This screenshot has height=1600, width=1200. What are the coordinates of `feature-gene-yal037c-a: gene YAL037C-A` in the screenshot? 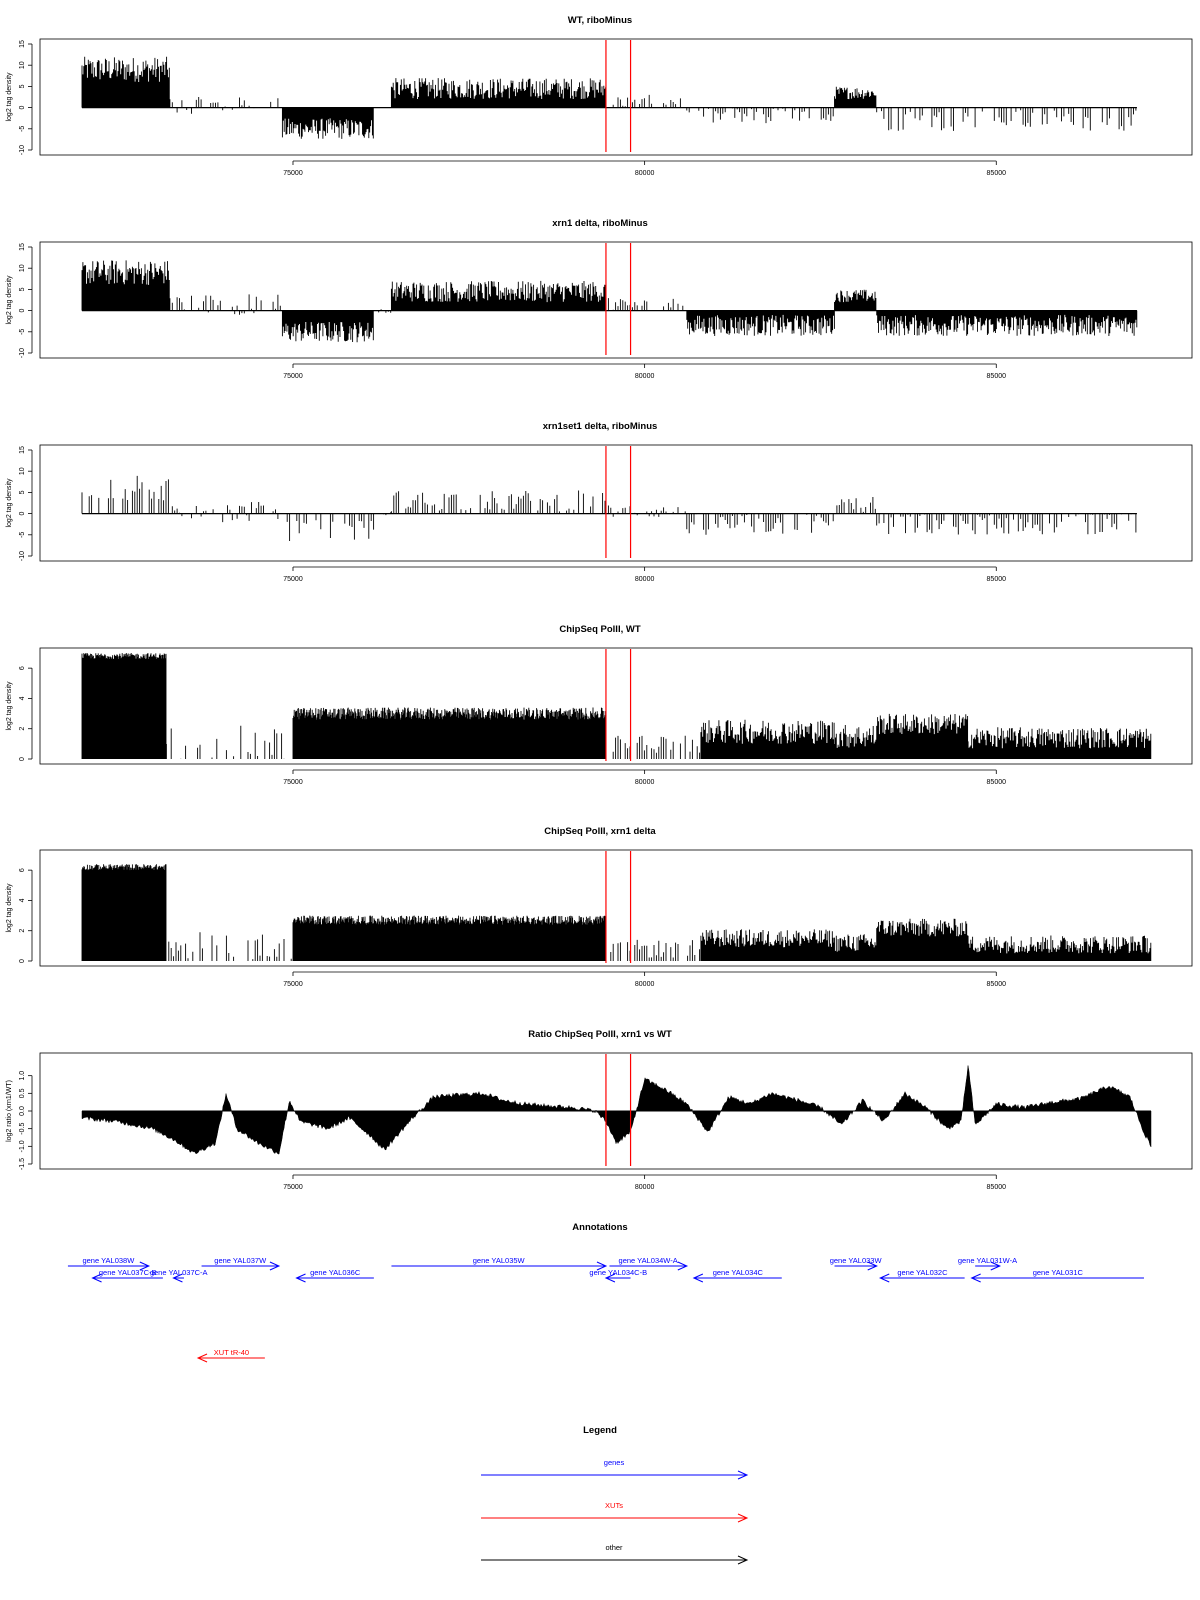 It's located at (179, 1275).